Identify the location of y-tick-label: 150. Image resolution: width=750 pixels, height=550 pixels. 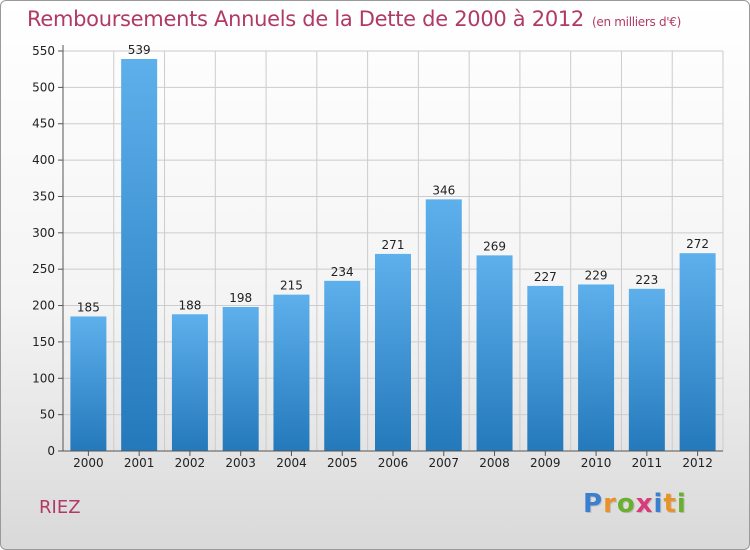
(43, 342).